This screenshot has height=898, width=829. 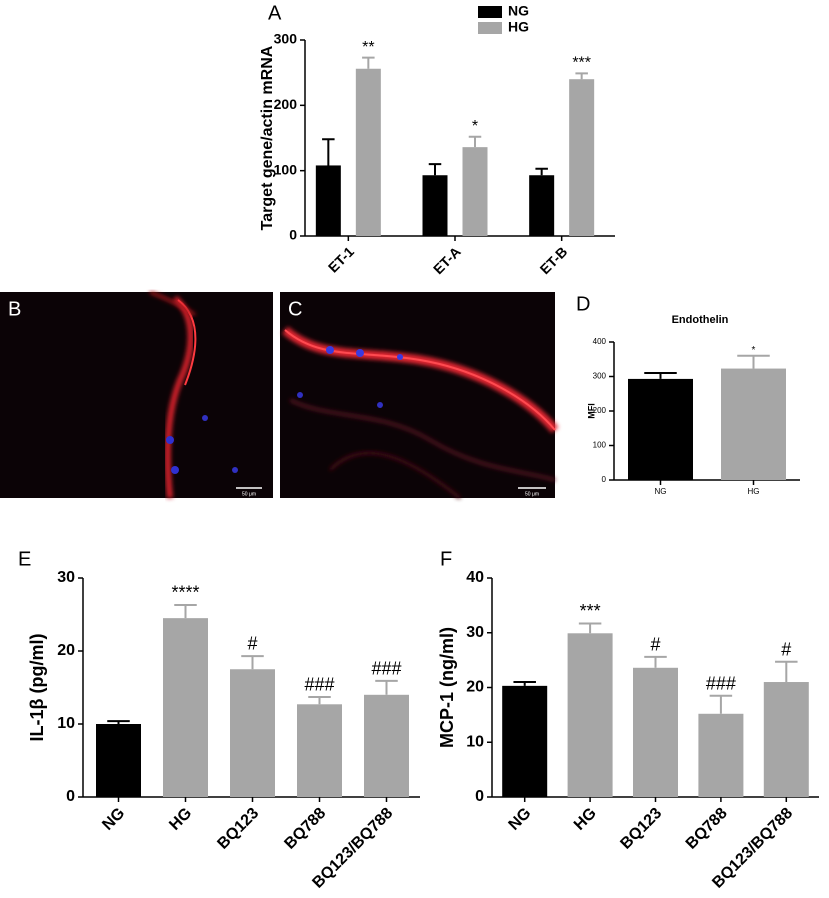 What do you see at coordinates (700, 320) in the screenshot?
I see `chart-title: Endothelin` at bounding box center [700, 320].